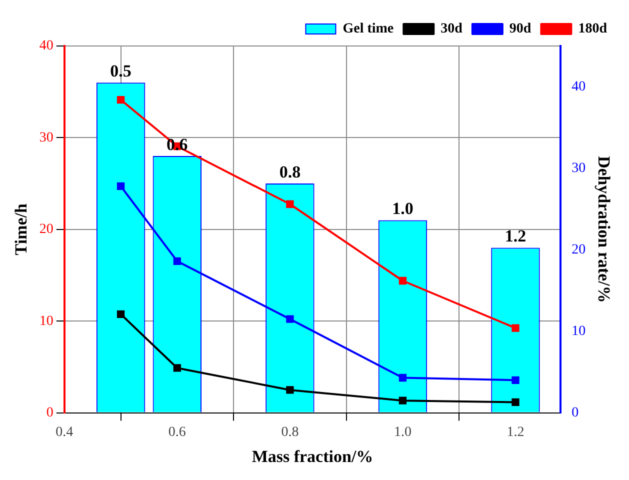 Image resolution: width=629 pixels, height=480 pixels. Describe the element at coordinates (579, 86) in the screenshot. I see `y2-tick-label: 40` at that location.